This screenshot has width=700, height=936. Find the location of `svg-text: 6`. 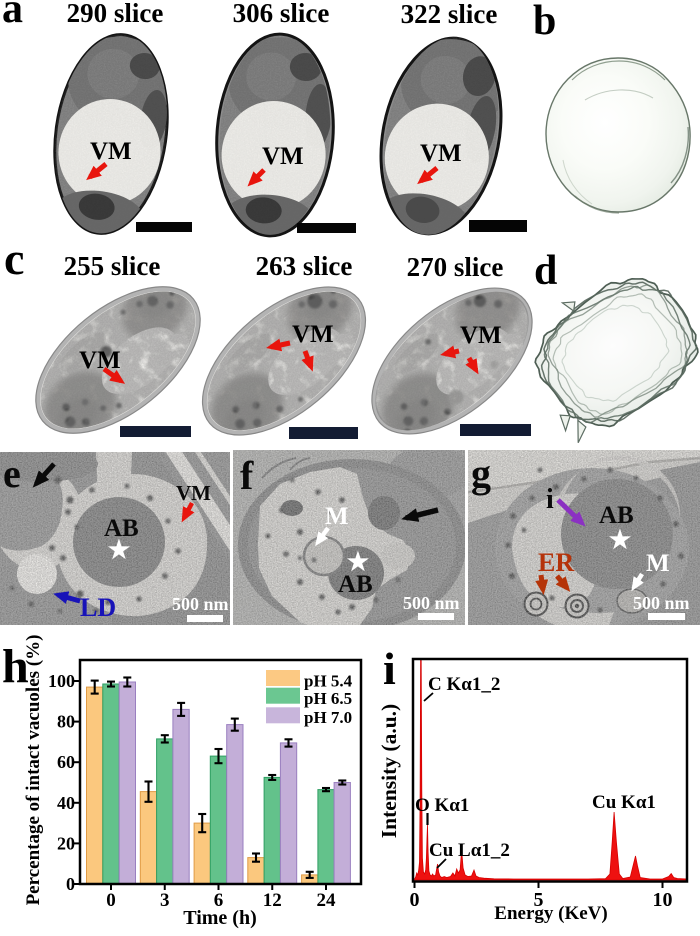

svg-text: 6 is located at coordinates (219, 900).